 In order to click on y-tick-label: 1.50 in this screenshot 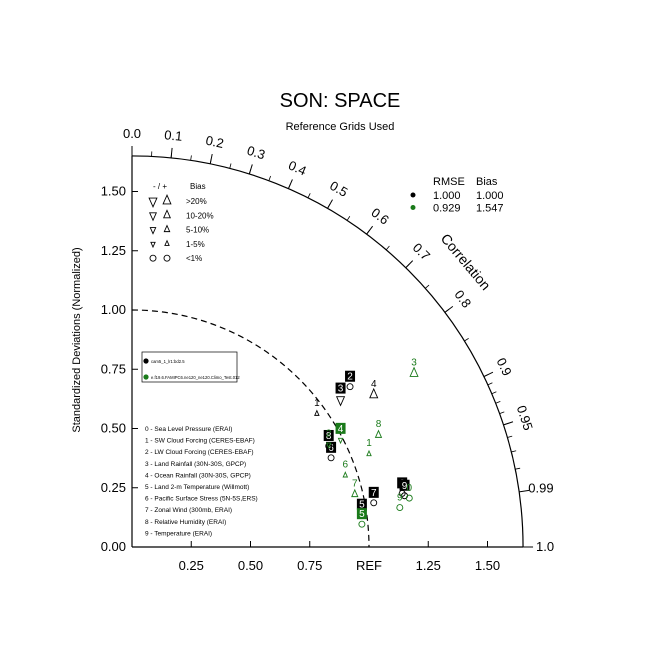, I will do `click(113, 191)`.